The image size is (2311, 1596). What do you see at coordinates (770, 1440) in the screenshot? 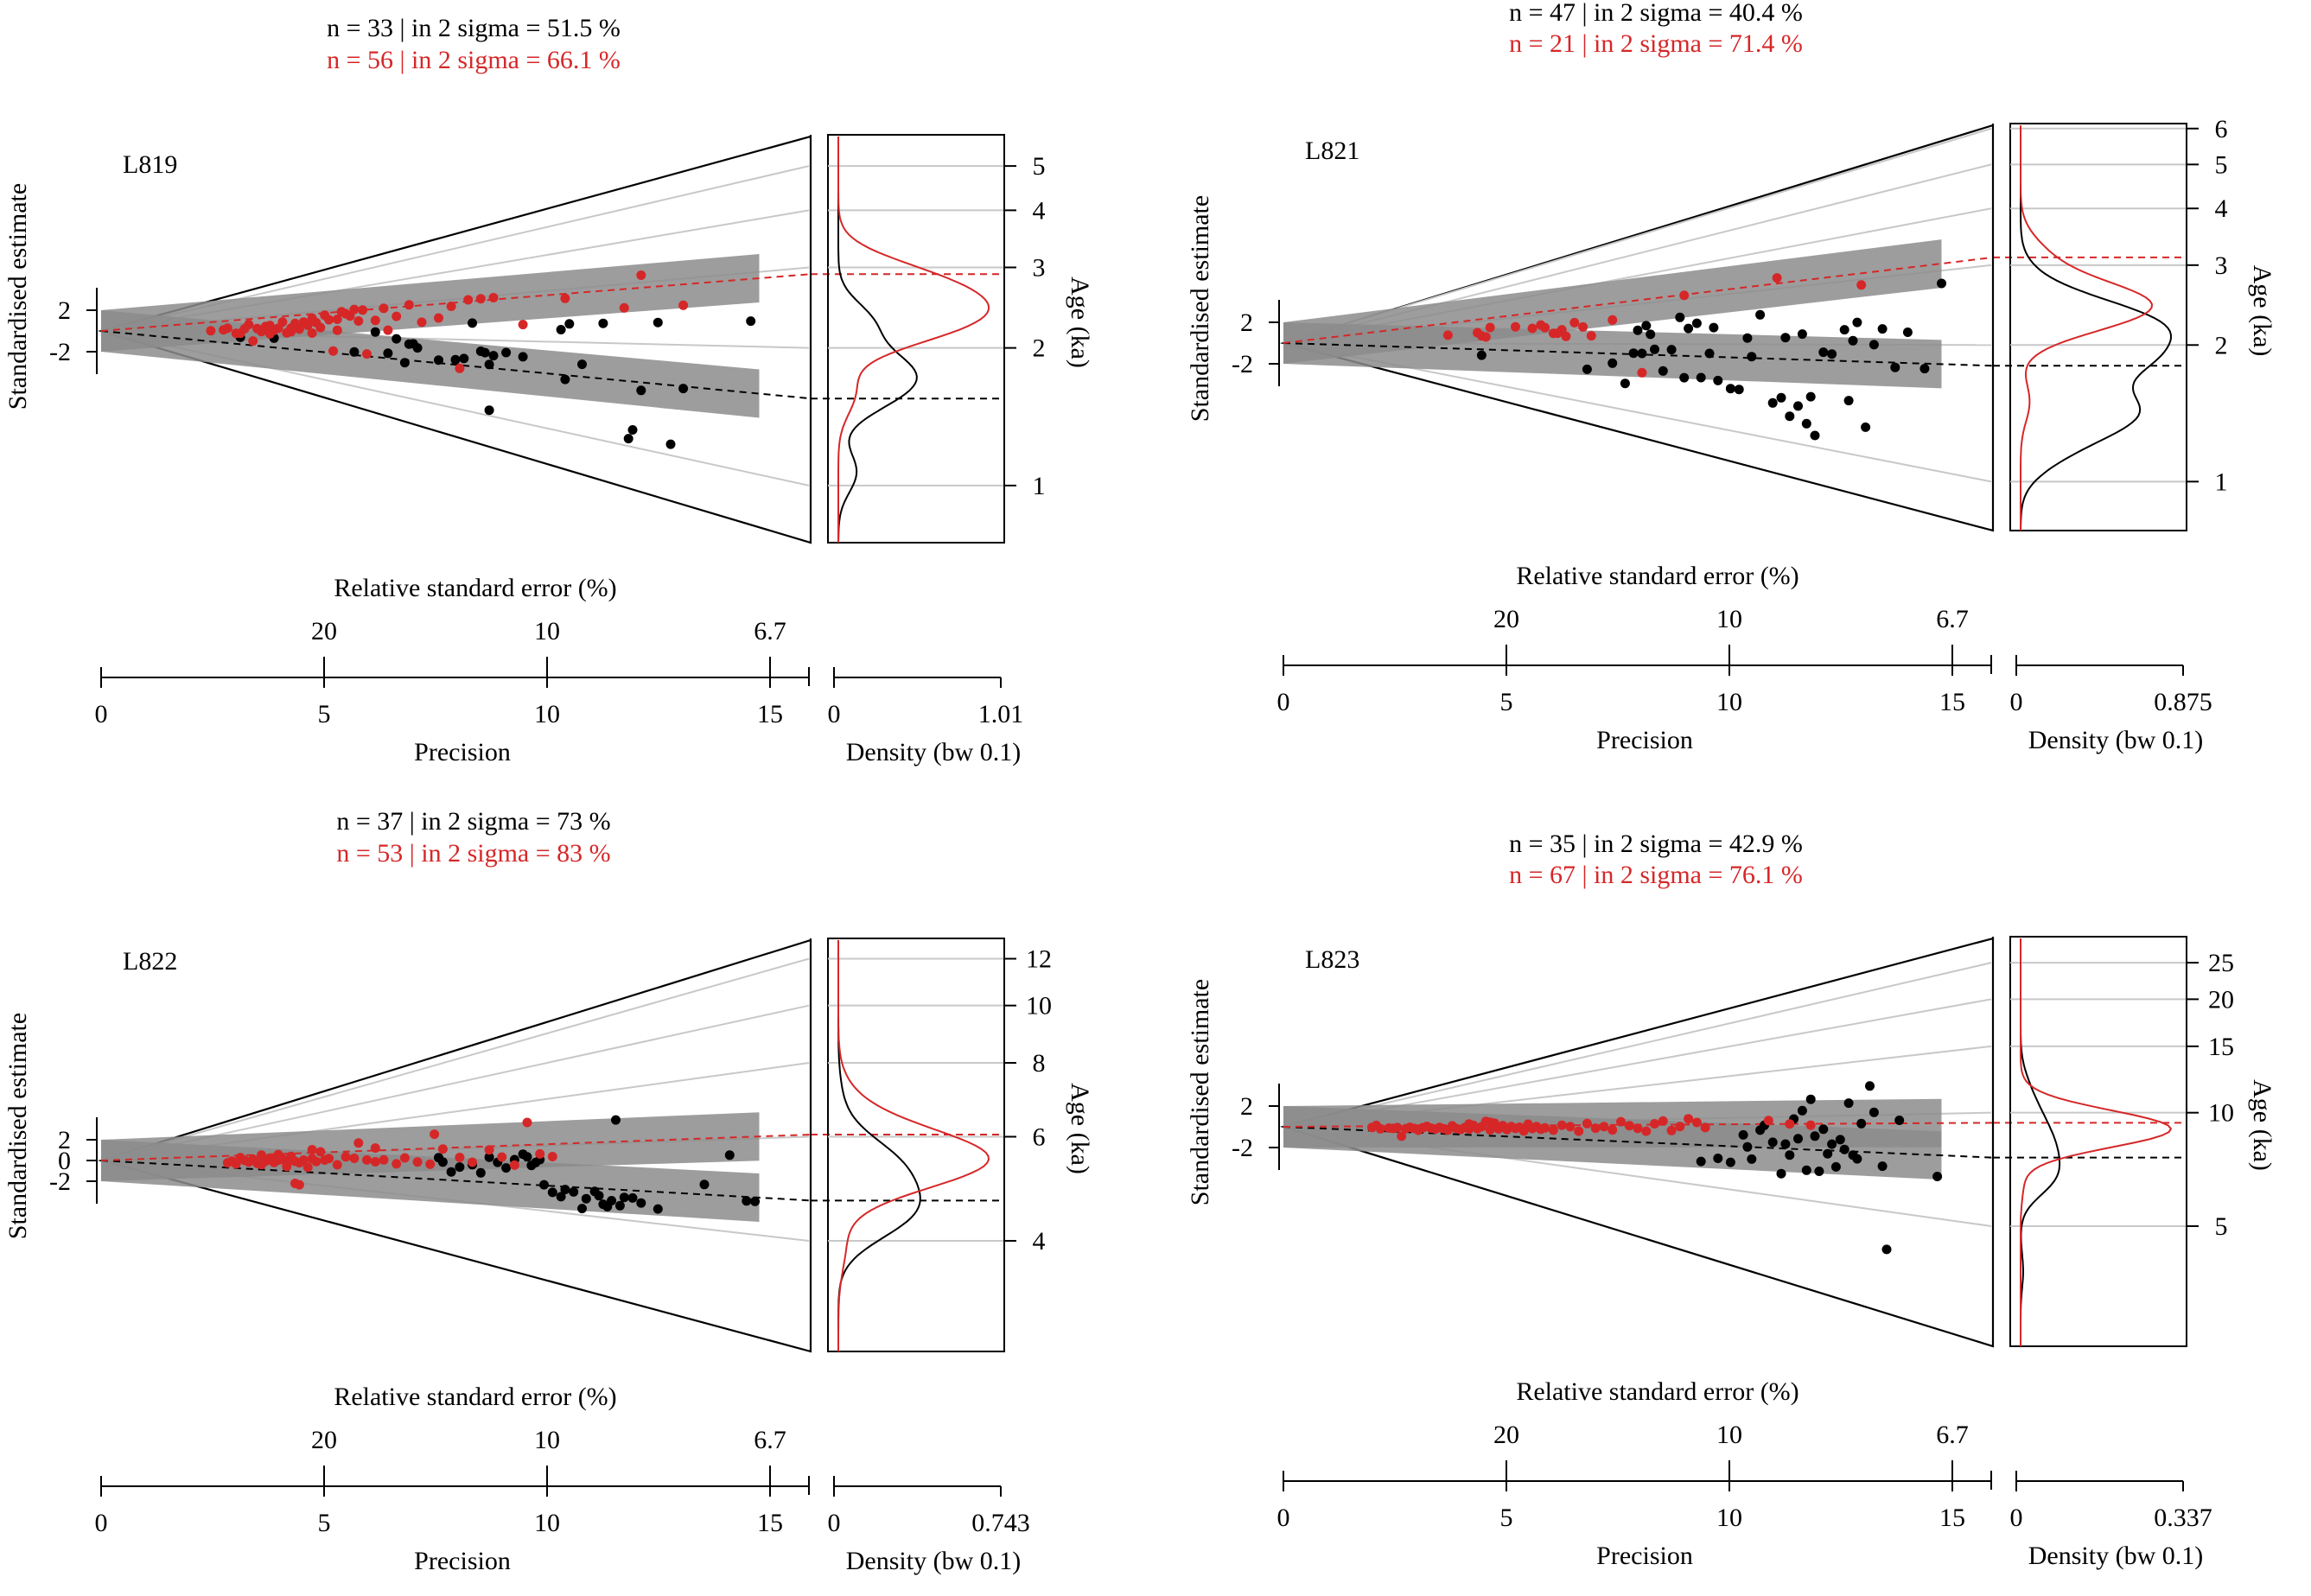
I see `rse-tick-label: 6.7` at bounding box center [770, 1440].